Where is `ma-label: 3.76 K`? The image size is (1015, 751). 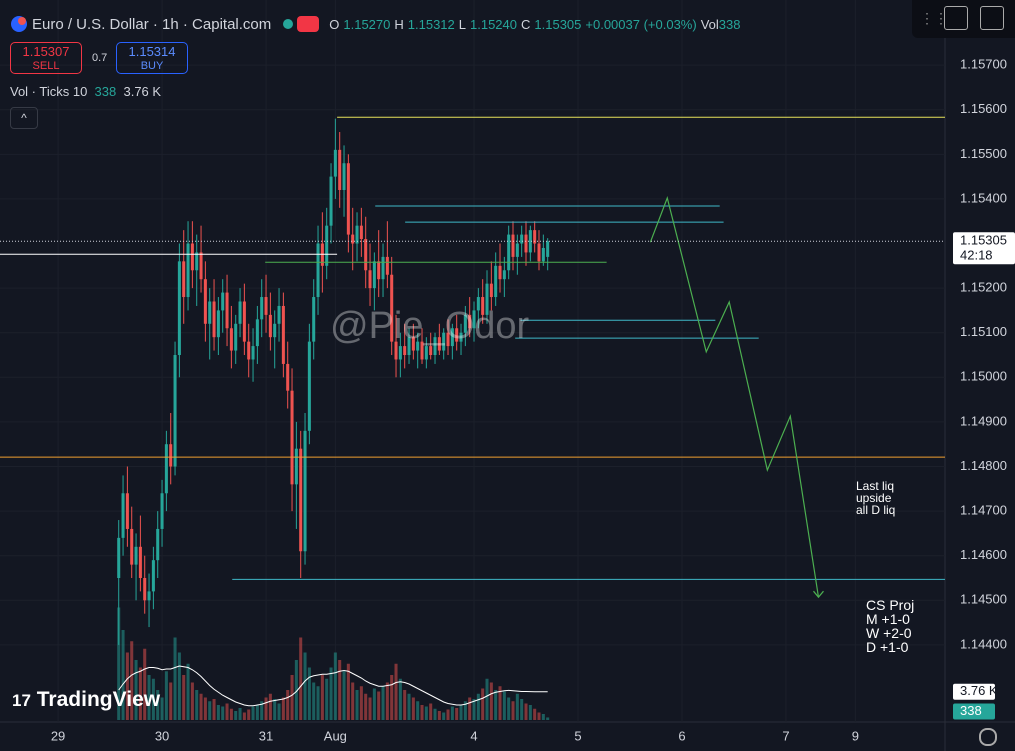
ma-label: 3.76 K is located at coordinates (979, 690).